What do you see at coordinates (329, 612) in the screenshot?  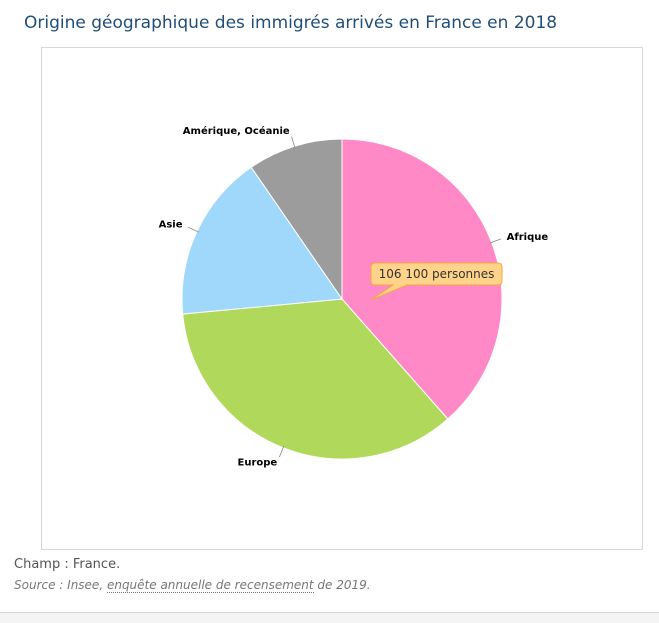 I see `footer-divider` at bounding box center [329, 612].